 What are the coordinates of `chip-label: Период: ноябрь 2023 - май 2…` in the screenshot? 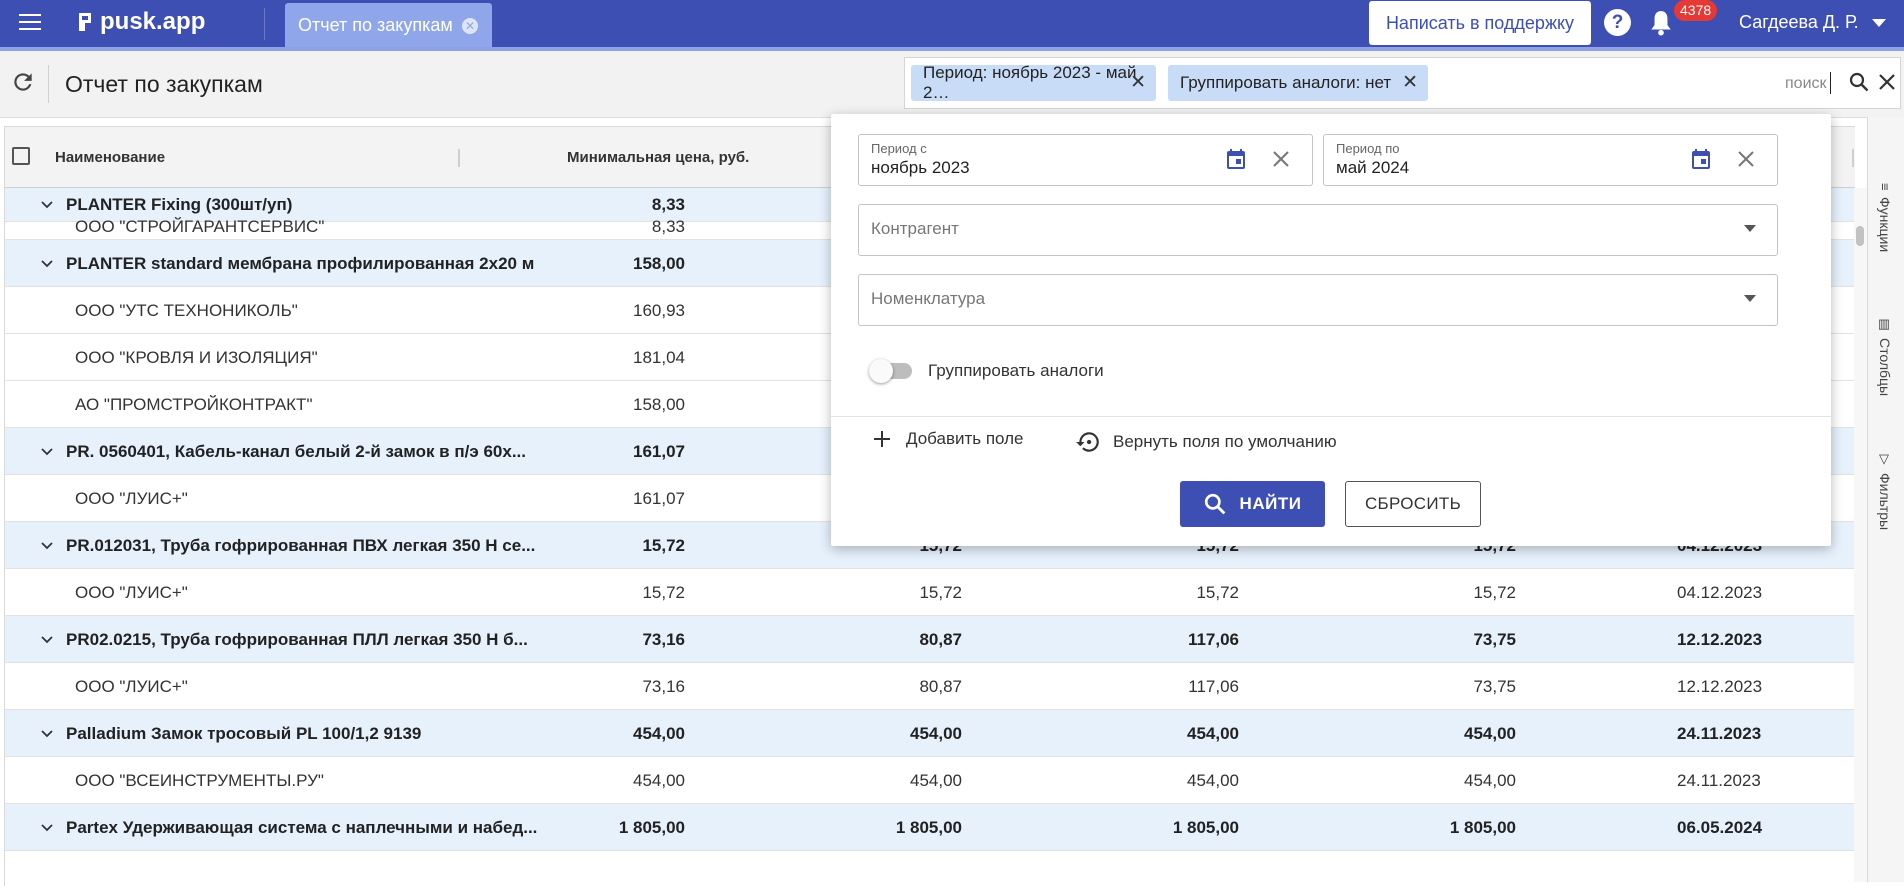 It's located at (1030, 82).